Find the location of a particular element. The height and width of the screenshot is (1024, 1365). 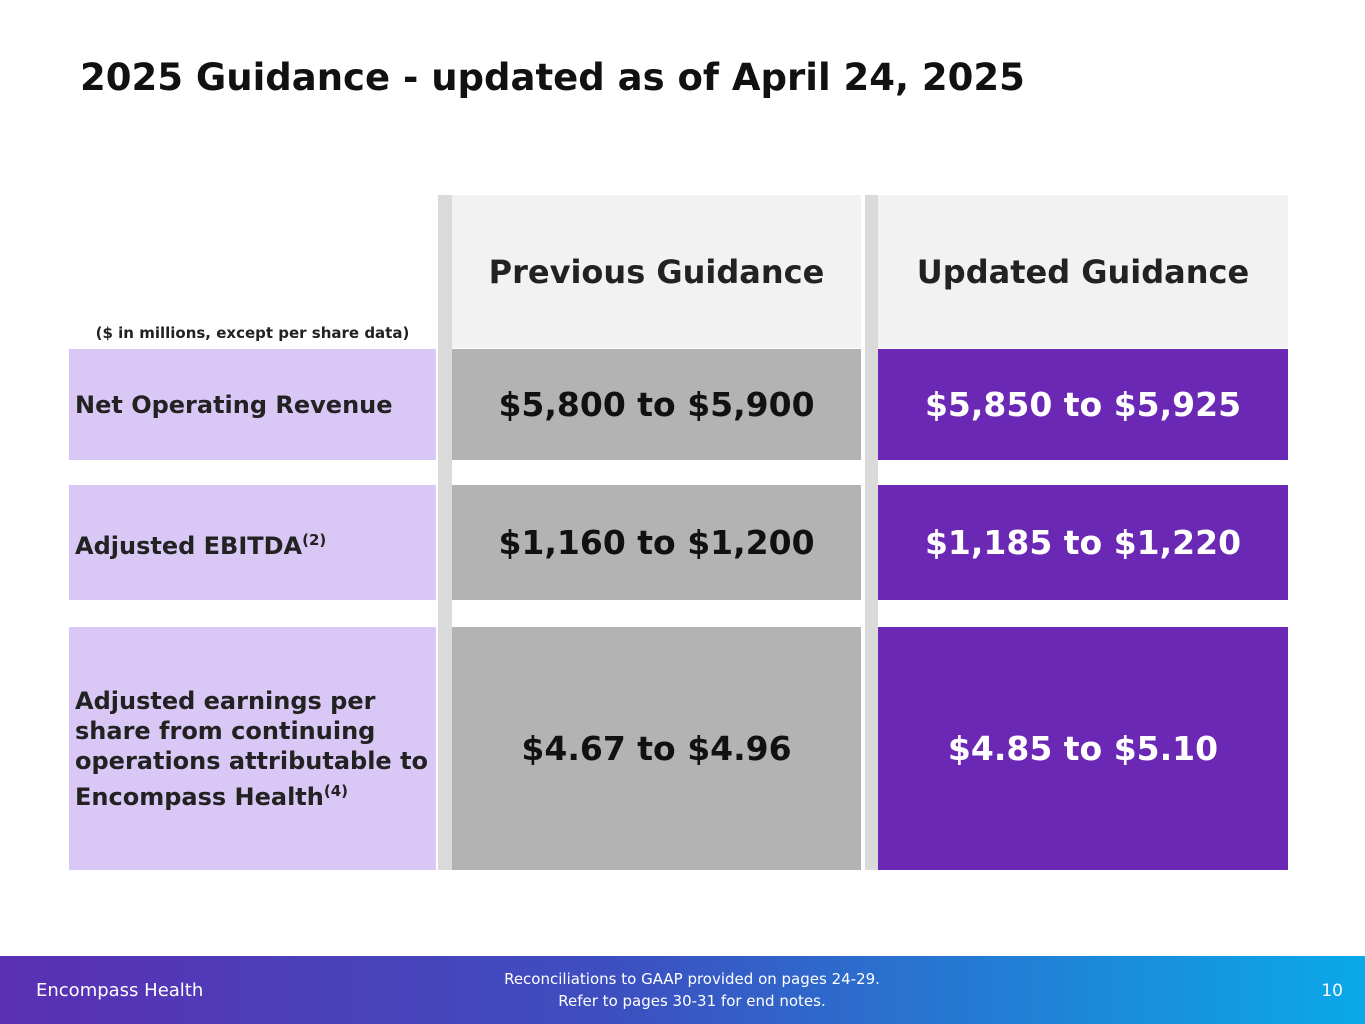

updated-value: $1,185 to $1,220 is located at coordinates (1083, 542).